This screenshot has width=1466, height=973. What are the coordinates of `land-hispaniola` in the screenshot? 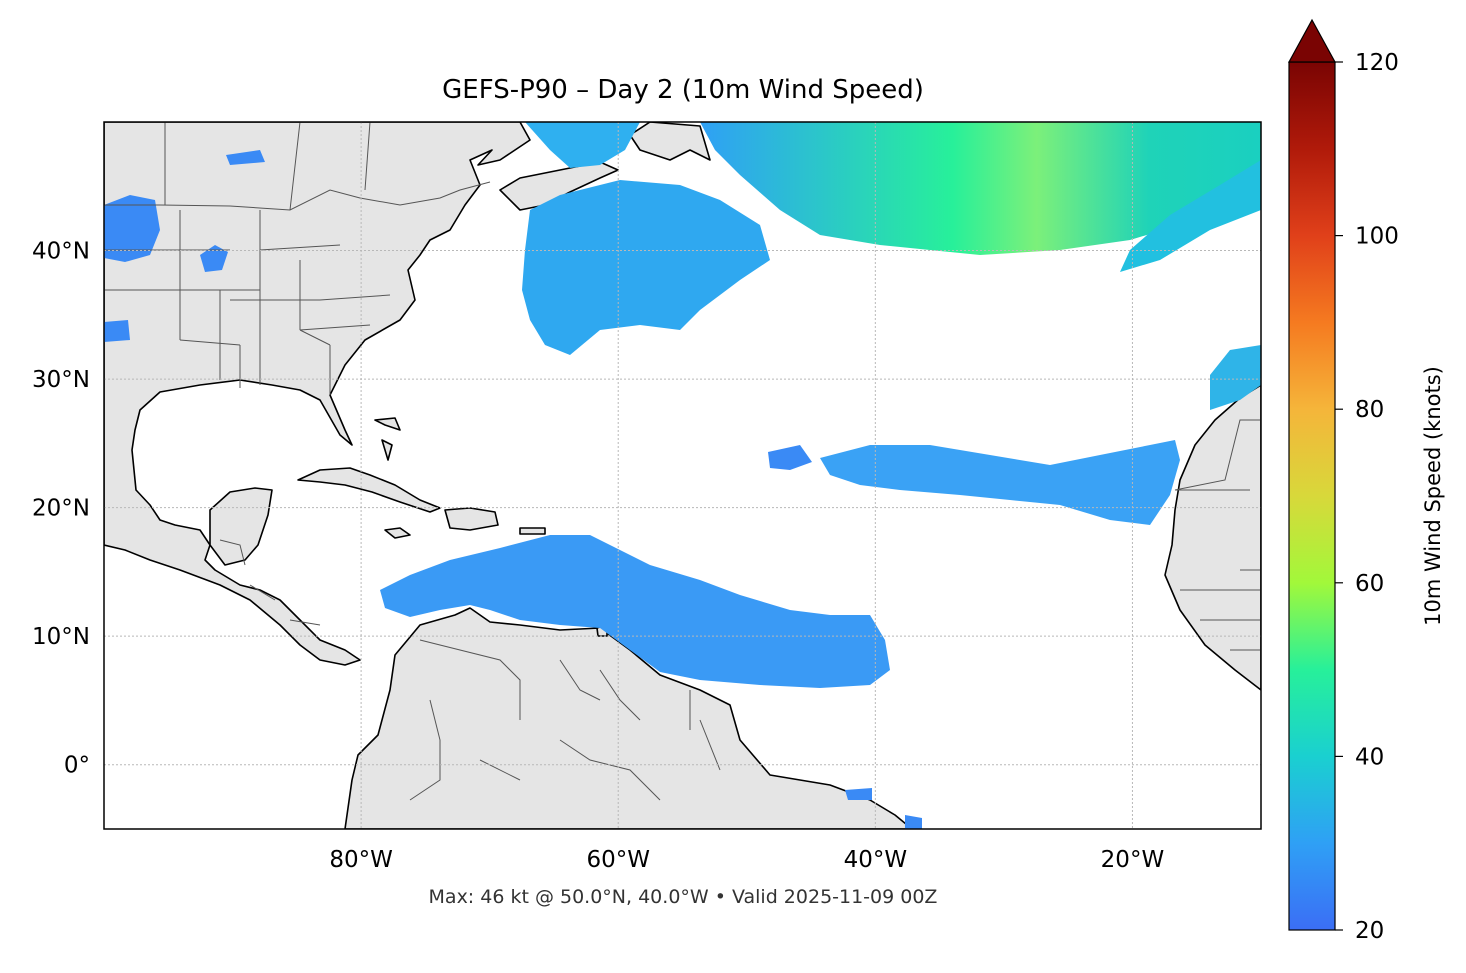 It's located at (471, 519).